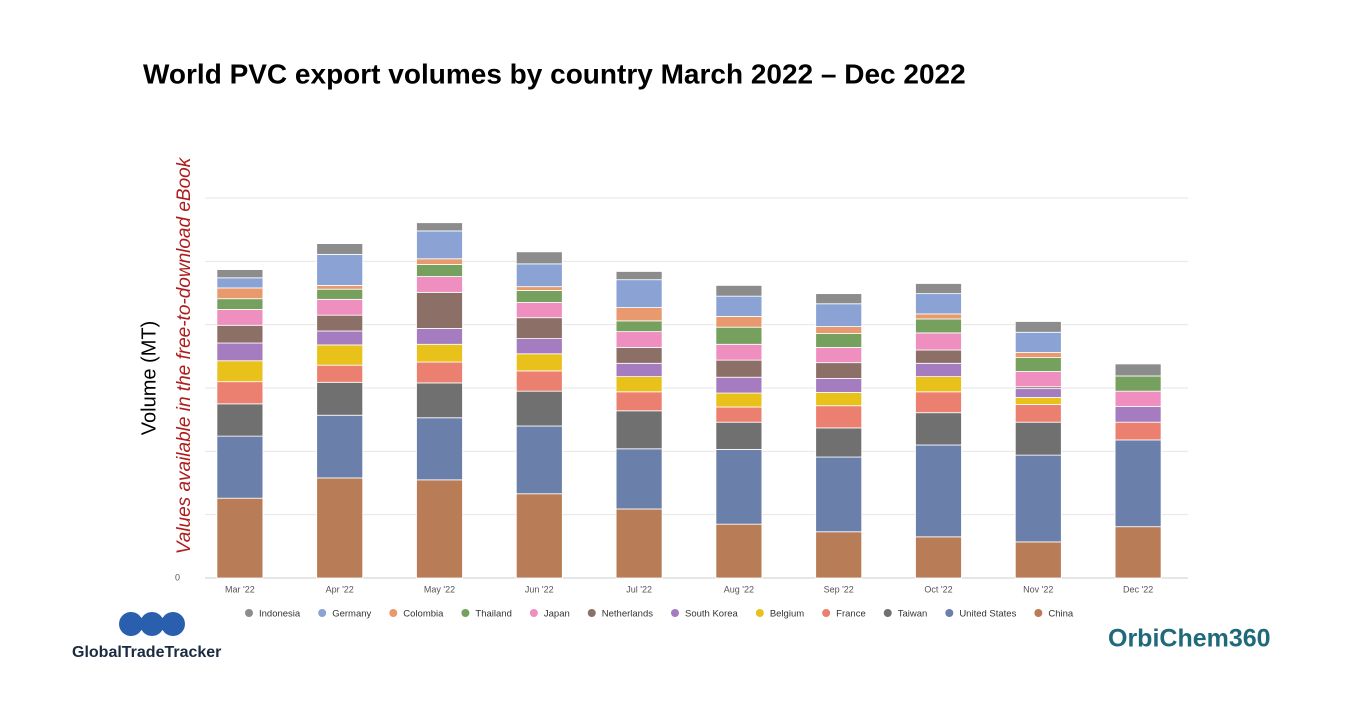 The image size is (1346, 701). I want to click on x-tick-label: Jun '22, so click(539, 589).